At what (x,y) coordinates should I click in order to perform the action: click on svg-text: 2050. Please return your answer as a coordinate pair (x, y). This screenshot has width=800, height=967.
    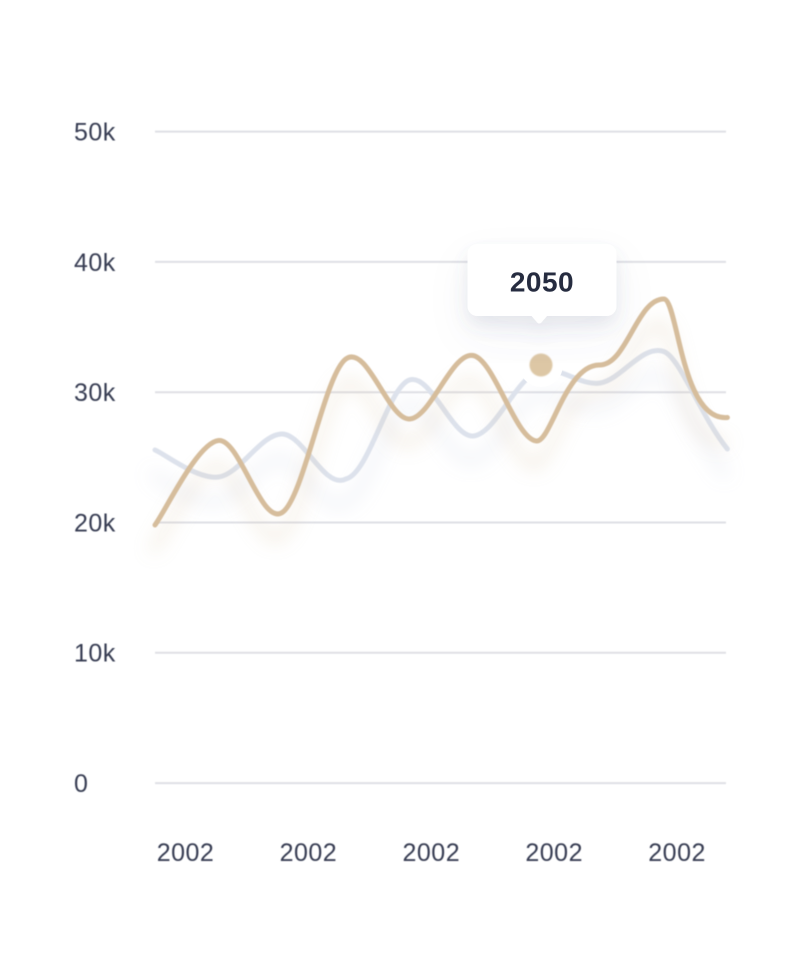
    Looking at the image, I should click on (542, 282).